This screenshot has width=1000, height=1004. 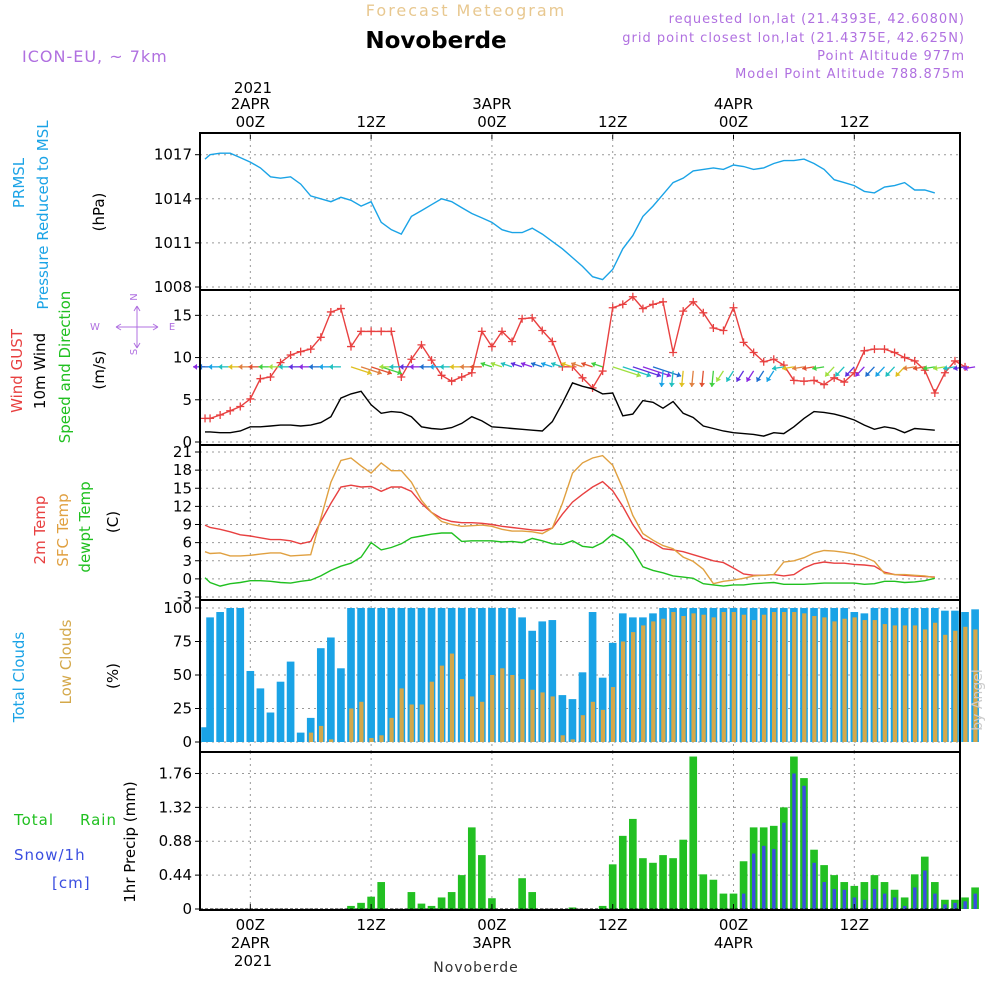 What do you see at coordinates (71, 883) in the screenshot?
I see `precip-label-cm: [cm]` at bounding box center [71, 883].